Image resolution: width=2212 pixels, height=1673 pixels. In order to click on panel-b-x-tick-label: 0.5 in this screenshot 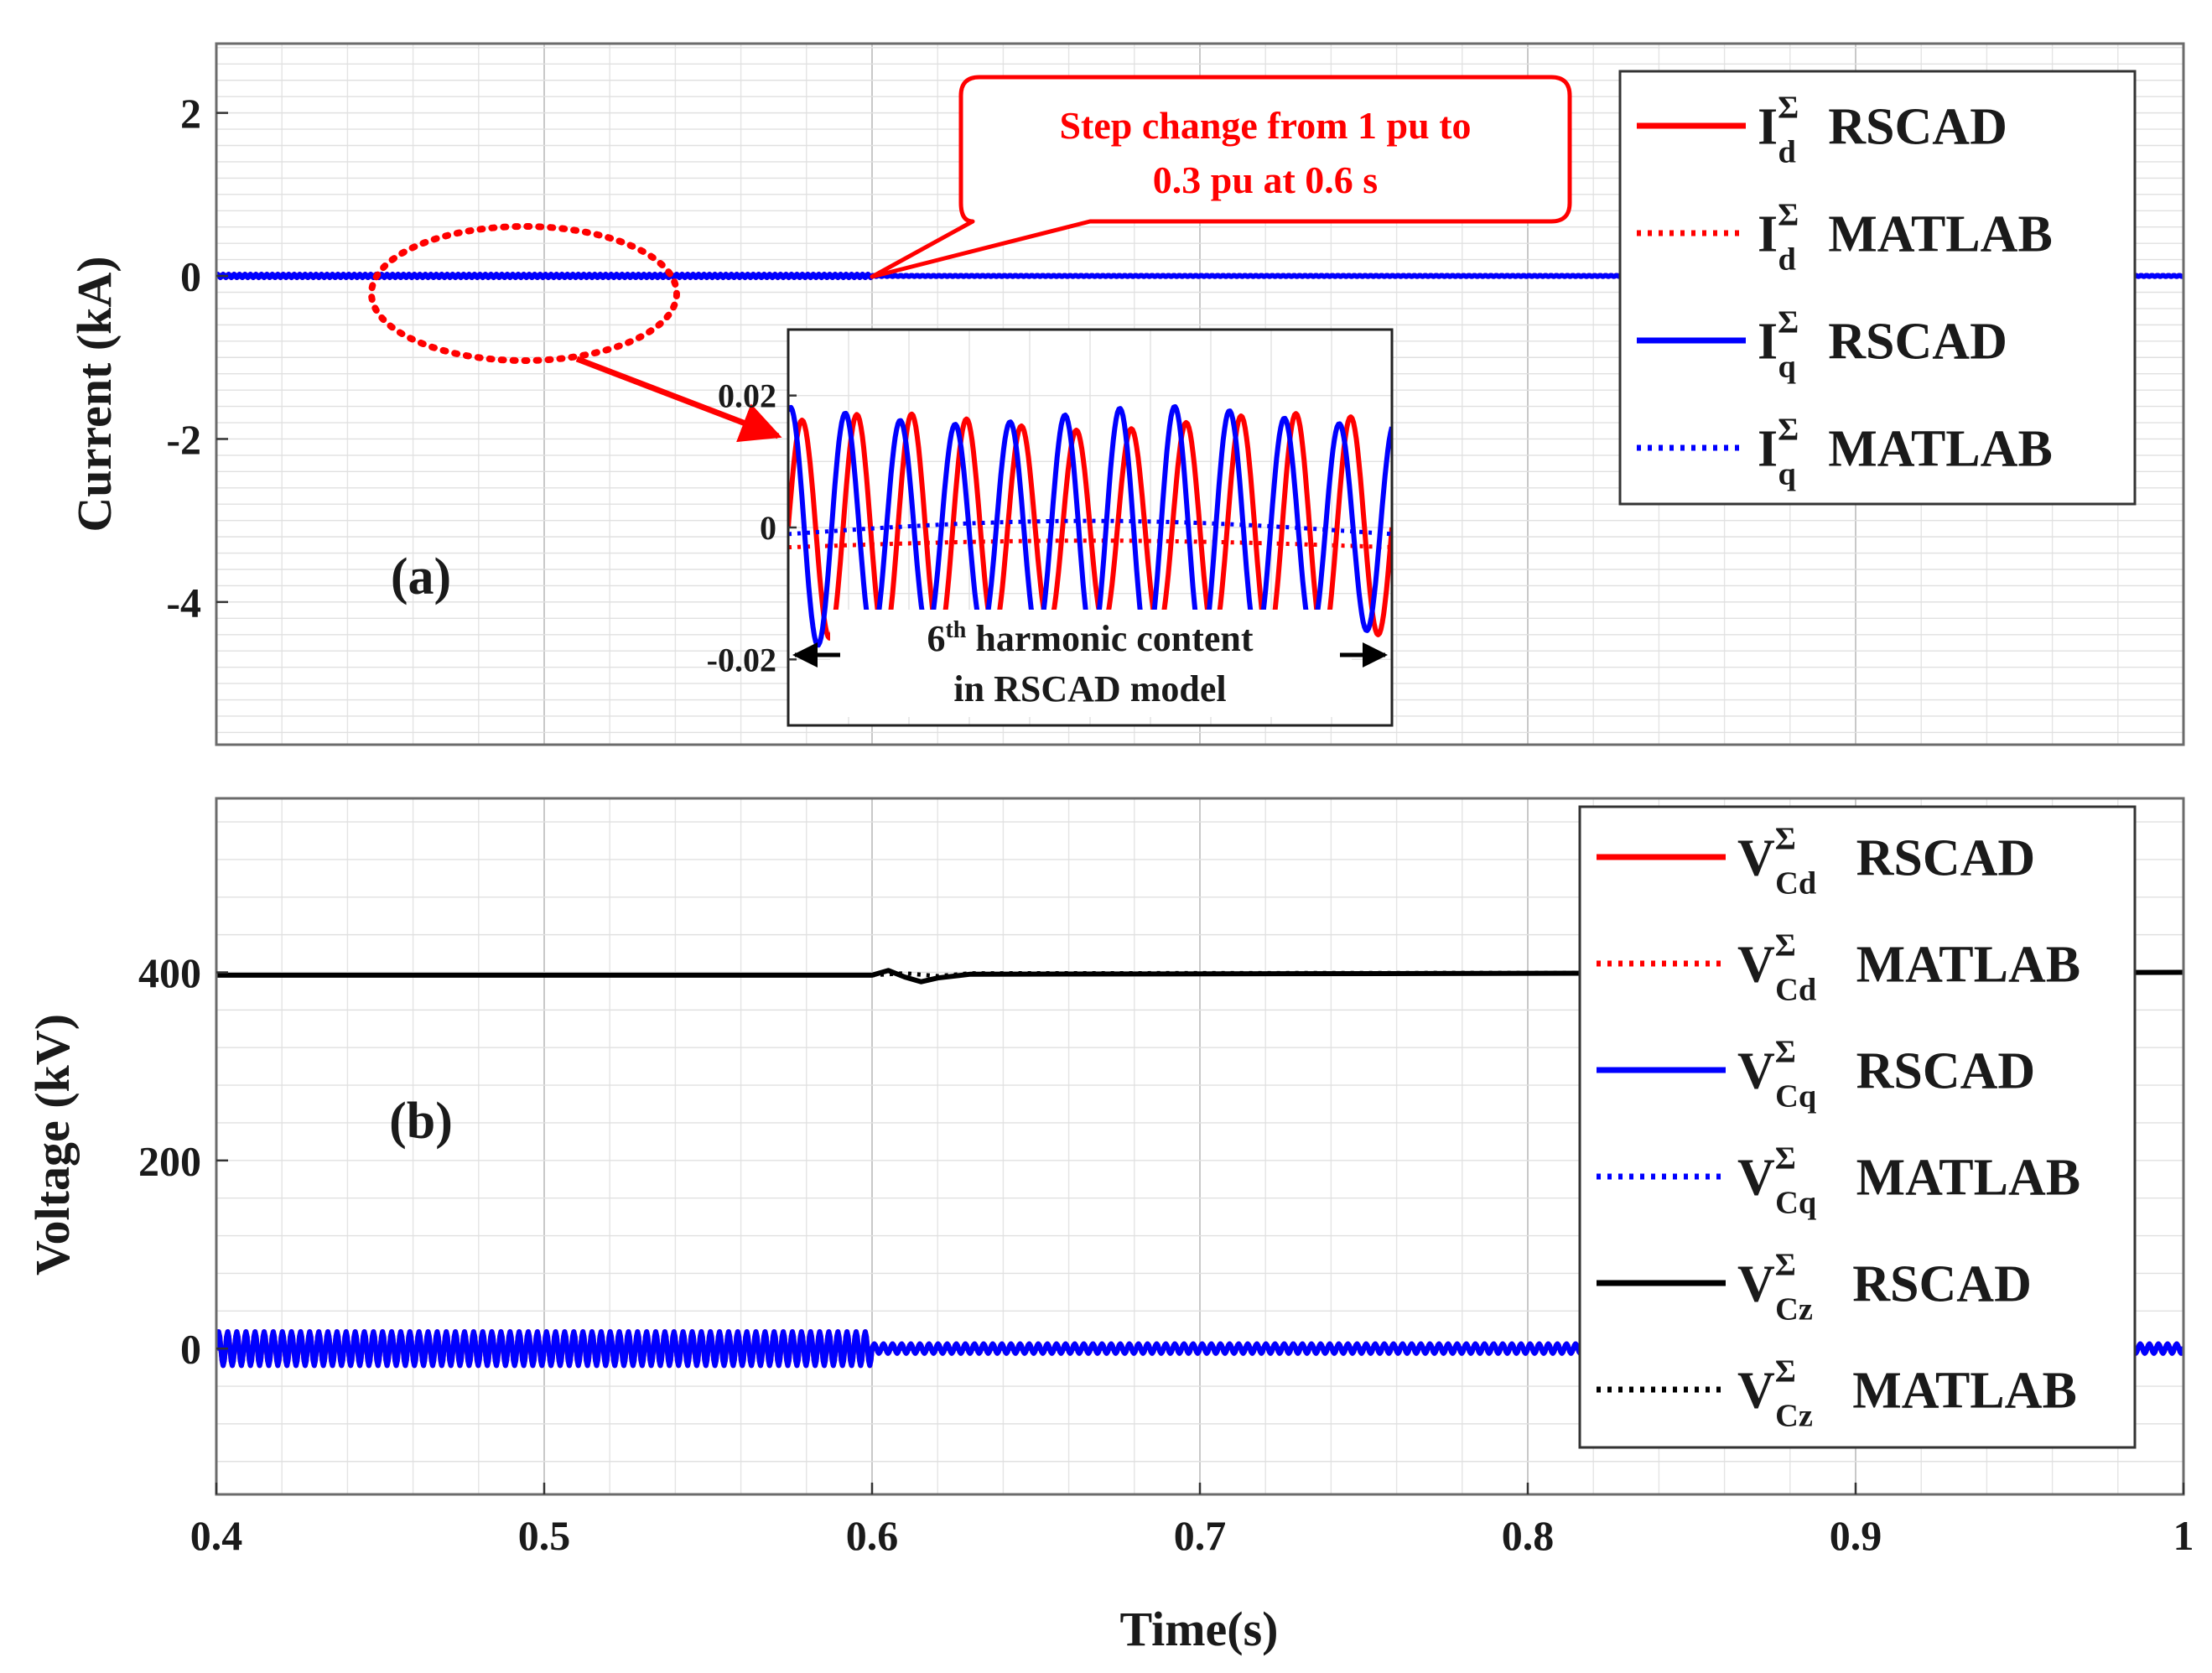, I will do `click(544, 1535)`.